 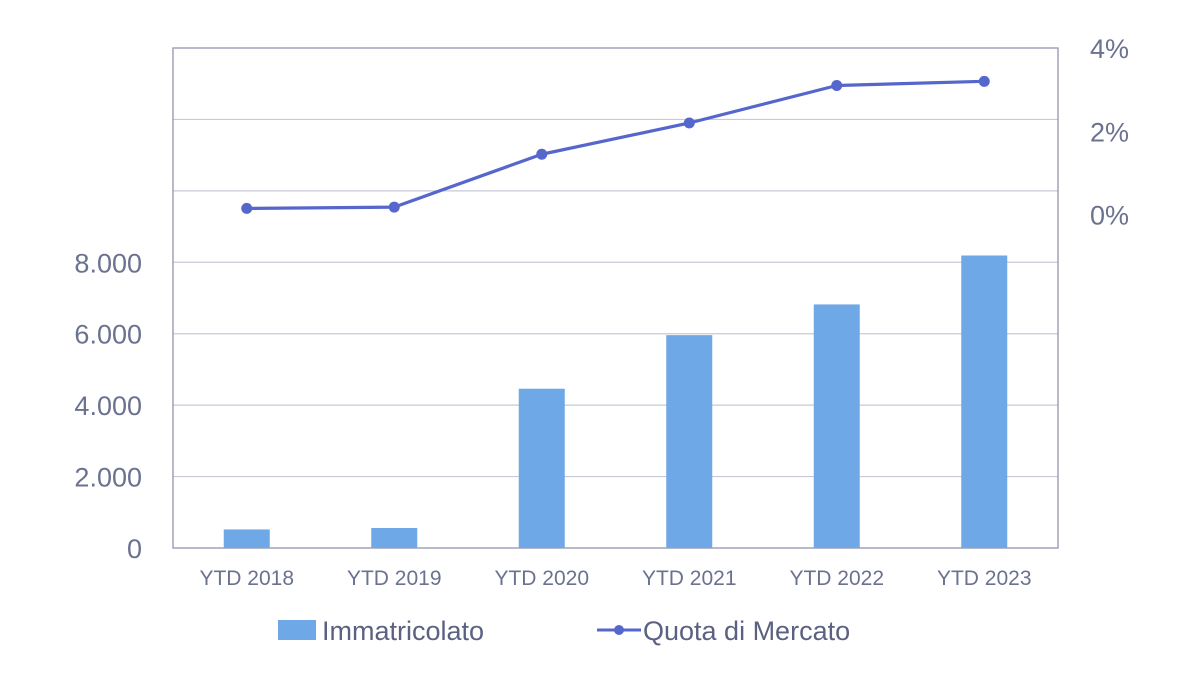 I want to click on x-tick-label: YTD 2018, so click(x=246, y=578).